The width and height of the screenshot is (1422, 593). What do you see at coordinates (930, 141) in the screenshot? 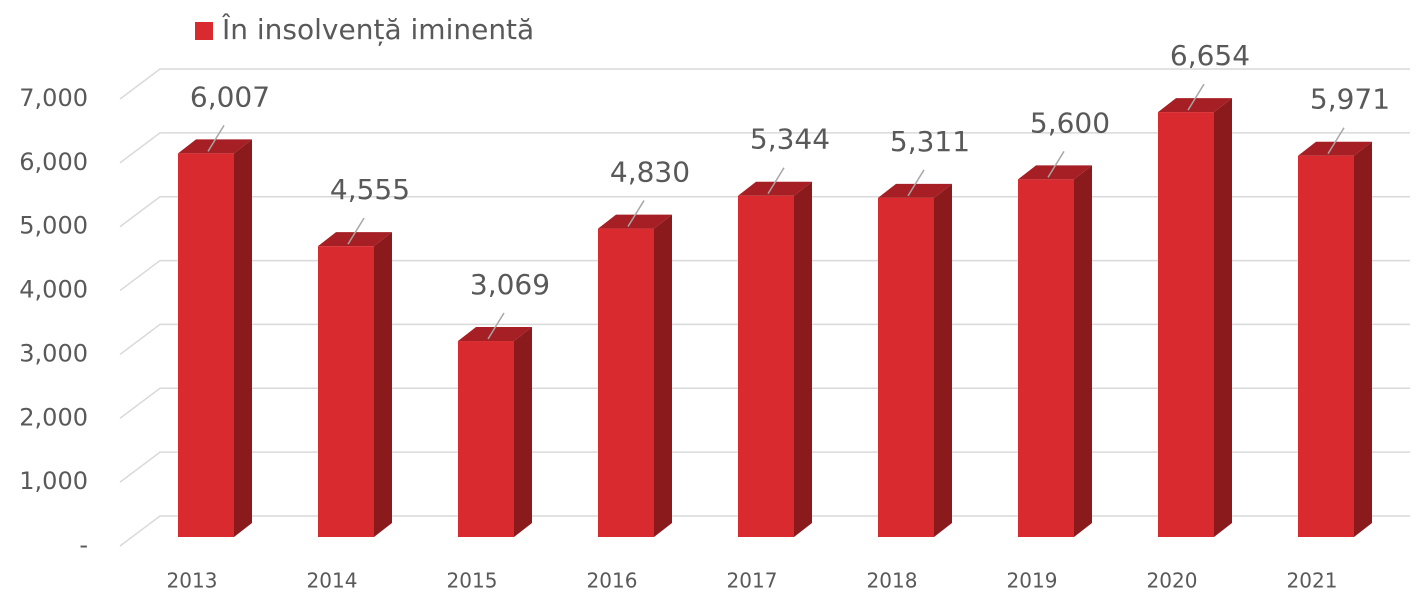
I see `data-label: 5,311` at bounding box center [930, 141].